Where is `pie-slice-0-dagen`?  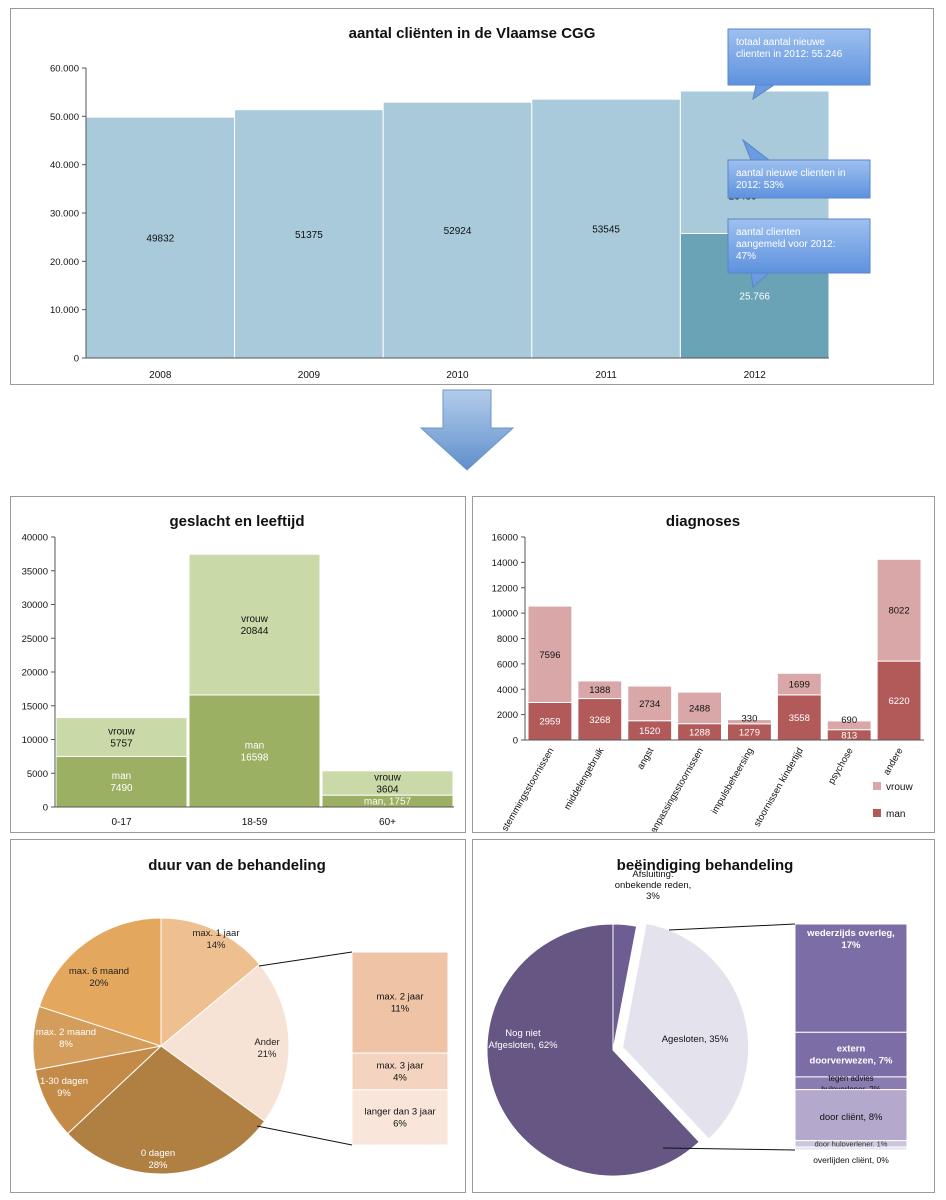 pie-slice-0-dagen is located at coordinates (166, 1110).